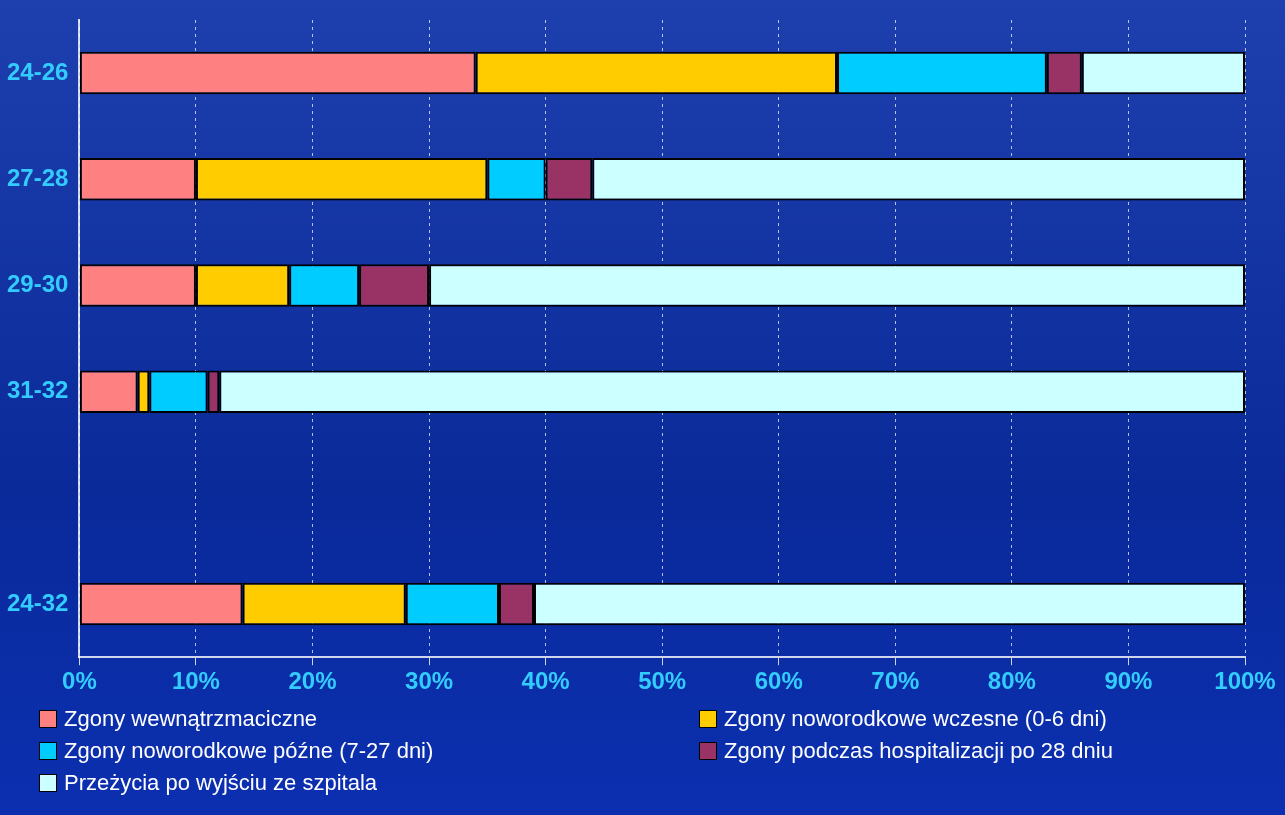  What do you see at coordinates (191, 719) in the screenshot?
I see `legend-label: Zgony wewnątrzmaciczne` at bounding box center [191, 719].